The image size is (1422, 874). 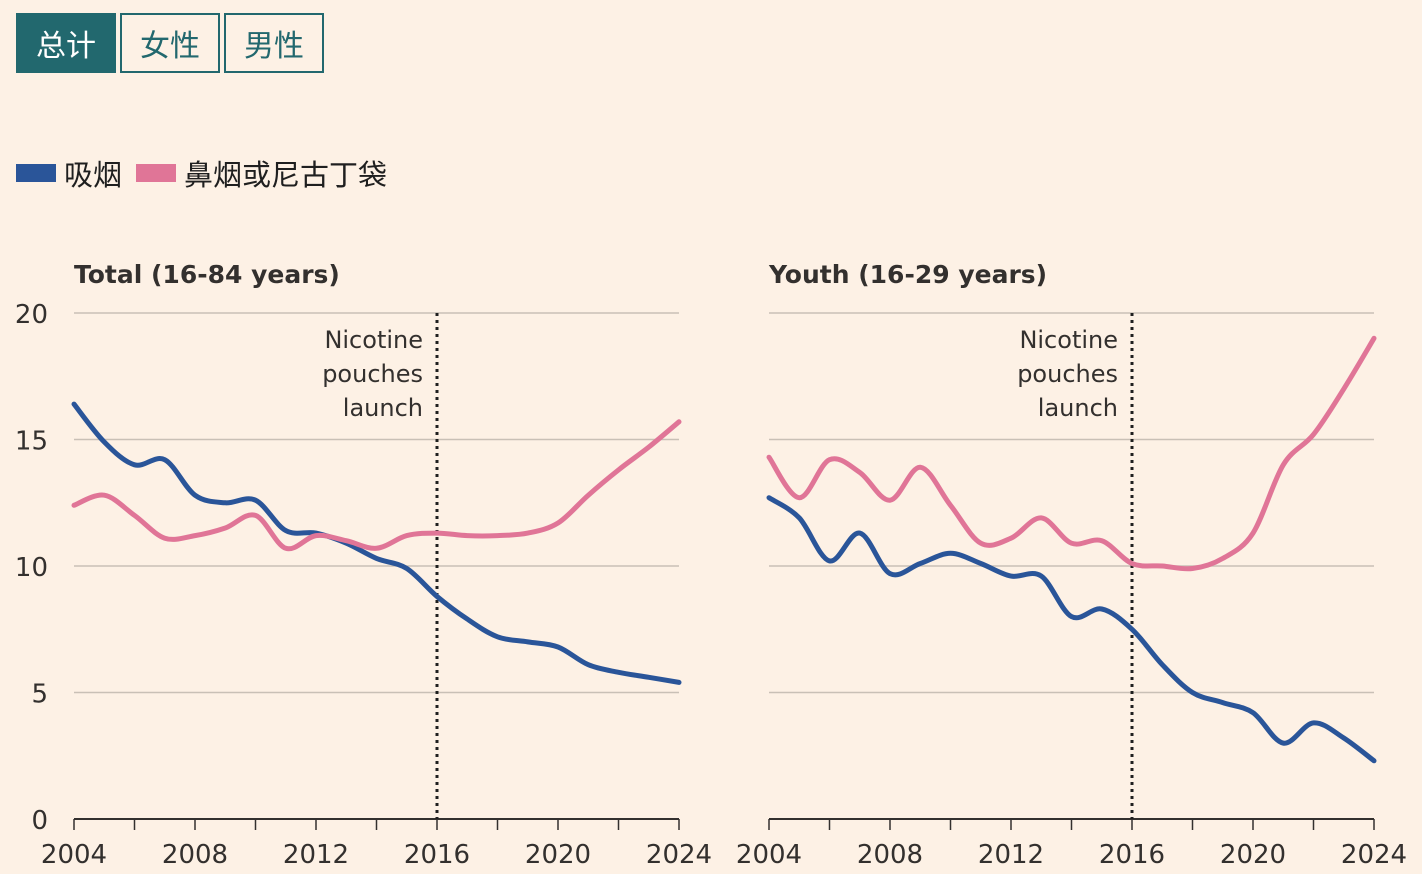 What do you see at coordinates (373, 340) in the screenshot?
I see `annotation-text-0-0: Nicotine` at bounding box center [373, 340].